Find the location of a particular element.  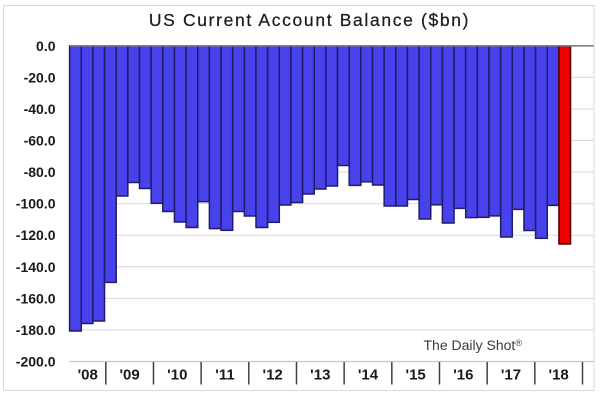

svg-text: 0.0 is located at coordinates (46, 46).